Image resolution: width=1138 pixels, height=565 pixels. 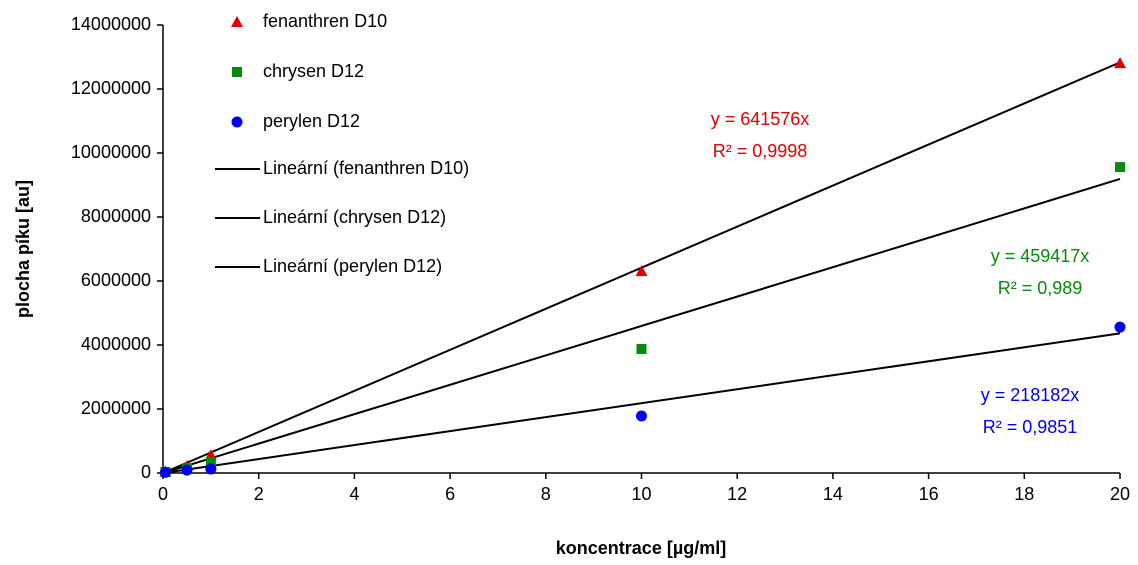 I want to click on trendline-equation: y = 218182x, so click(x=1030, y=395).